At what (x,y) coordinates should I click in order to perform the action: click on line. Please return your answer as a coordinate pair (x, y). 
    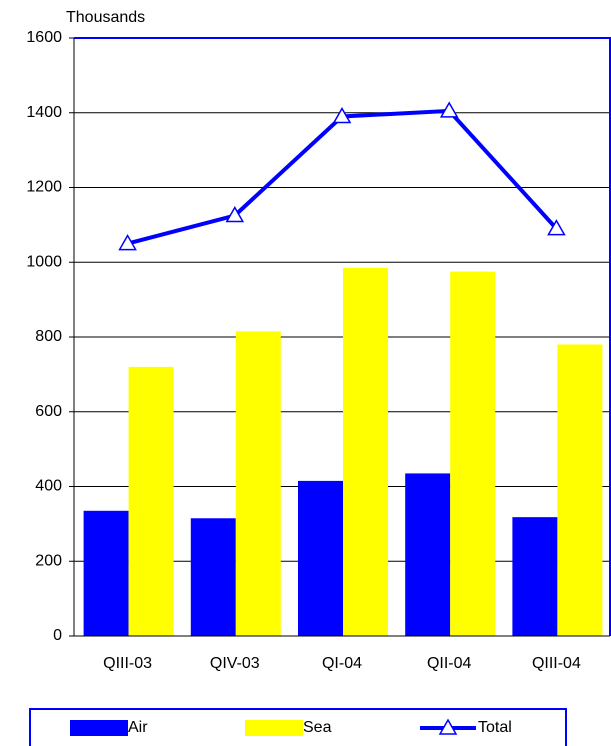
    Looking at the image, I should click on (342, 177).